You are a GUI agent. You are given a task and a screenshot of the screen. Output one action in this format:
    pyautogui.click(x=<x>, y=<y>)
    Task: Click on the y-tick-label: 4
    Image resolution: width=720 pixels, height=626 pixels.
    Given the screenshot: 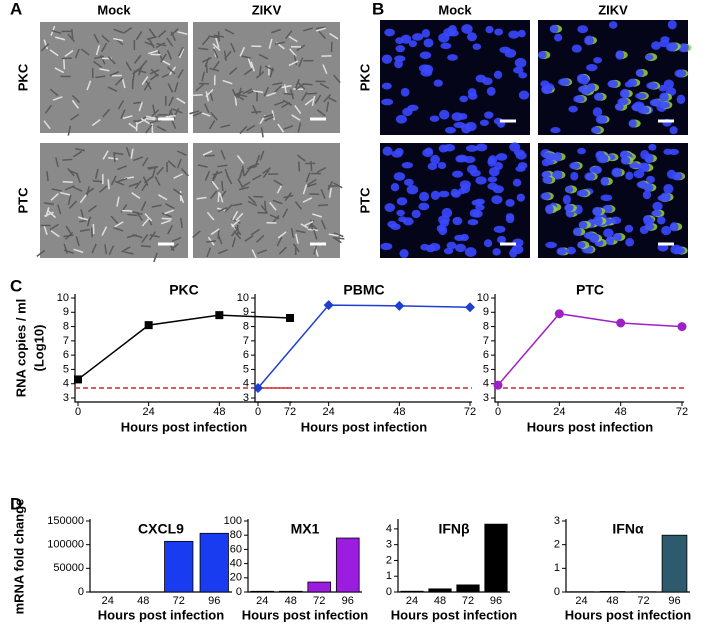 What is the action you would take?
    pyautogui.click(x=389, y=529)
    